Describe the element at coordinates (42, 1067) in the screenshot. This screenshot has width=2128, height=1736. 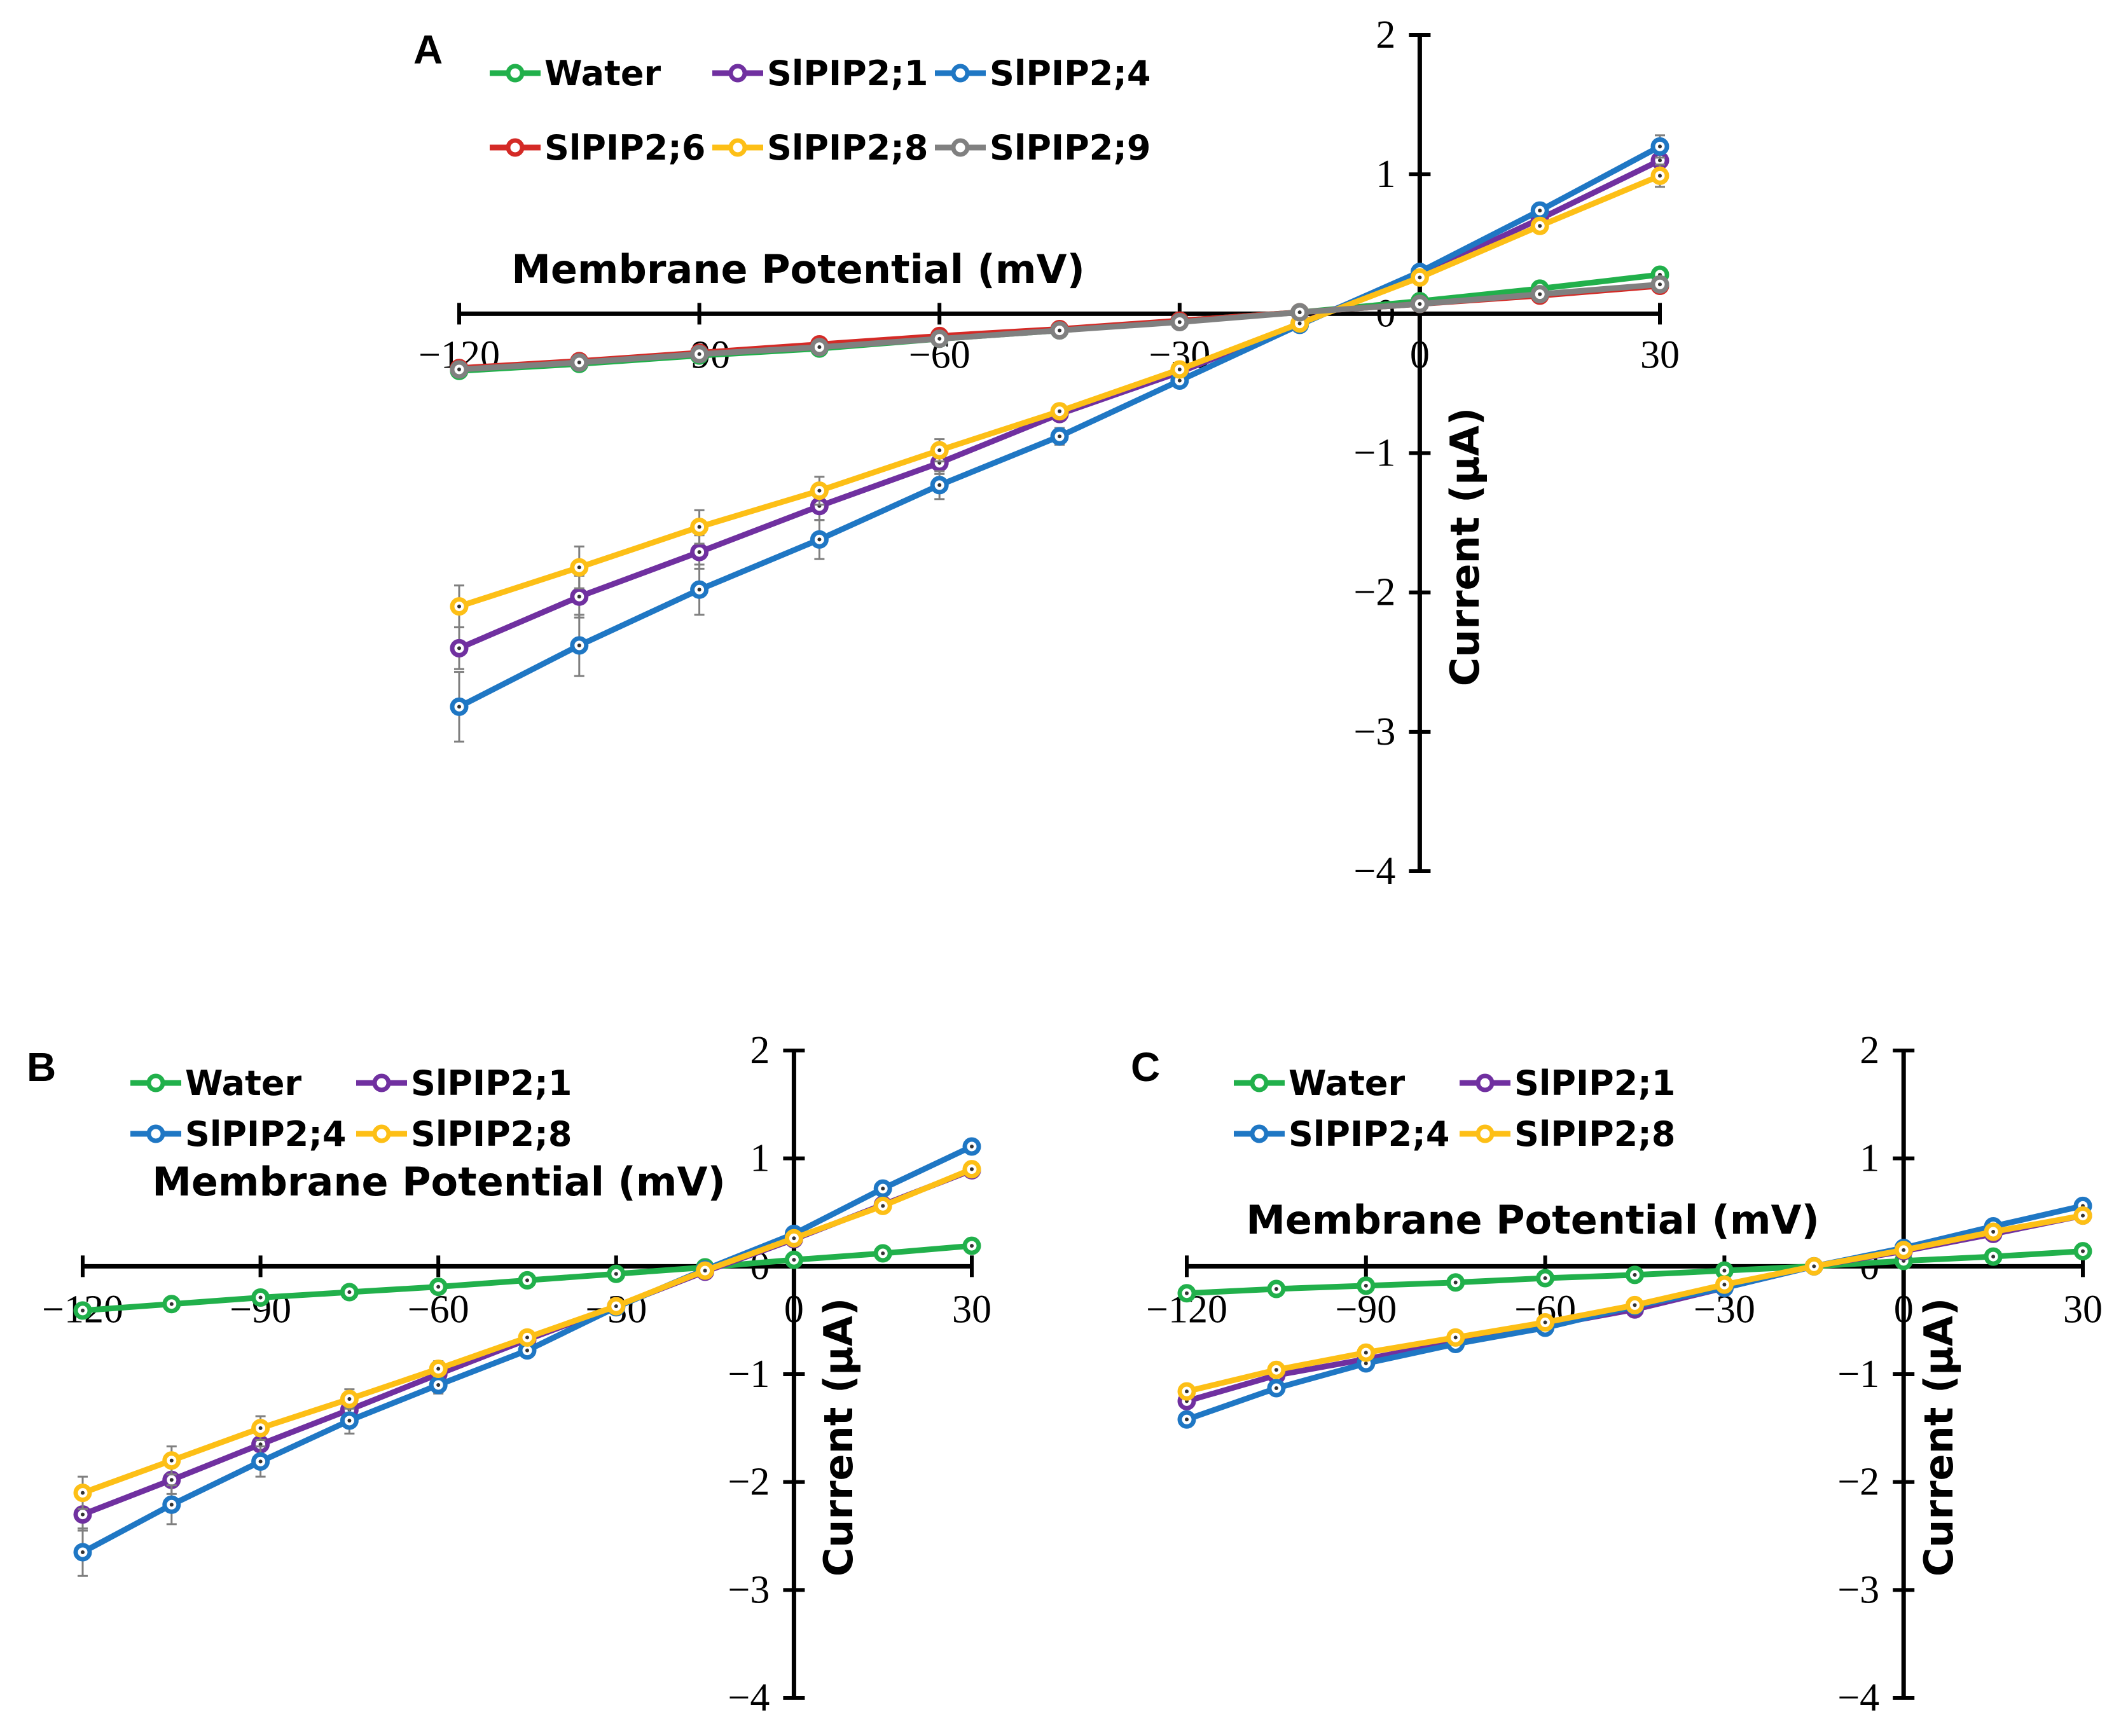
I see `panel-label-b: B` at that location.